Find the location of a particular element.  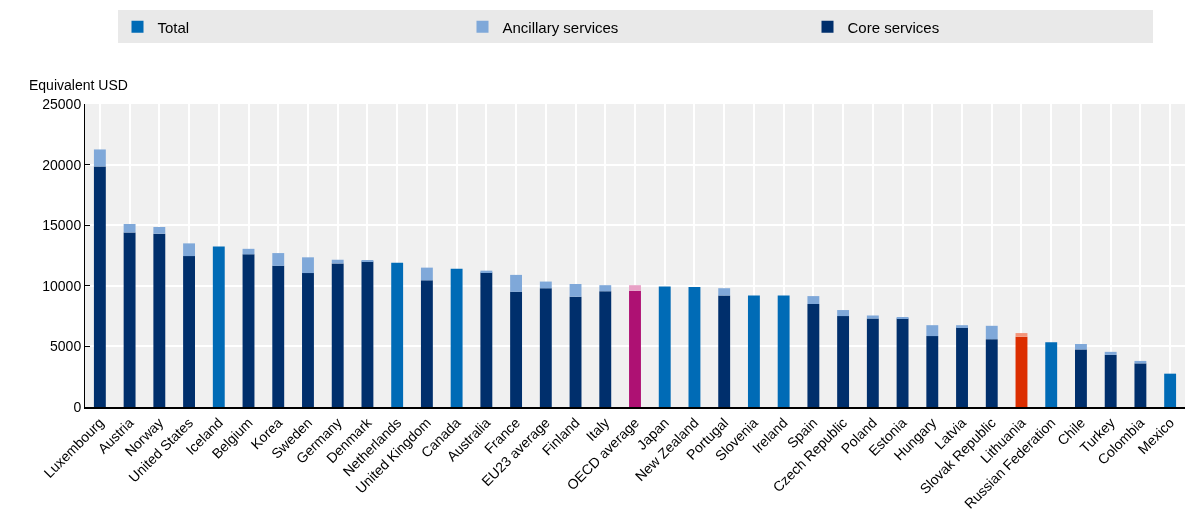

legend-label: Total is located at coordinates (173, 27).